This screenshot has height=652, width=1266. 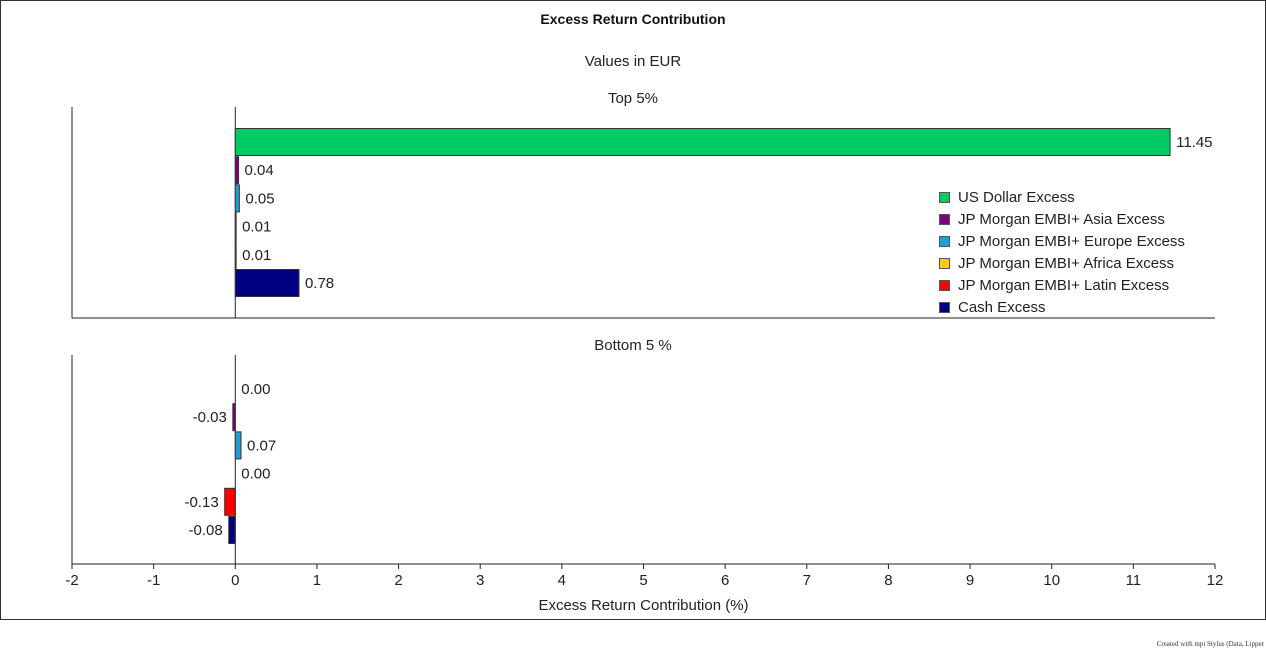 What do you see at coordinates (643, 605) in the screenshot?
I see `x-axis-label: Excess Return Contribution (%)` at bounding box center [643, 605].